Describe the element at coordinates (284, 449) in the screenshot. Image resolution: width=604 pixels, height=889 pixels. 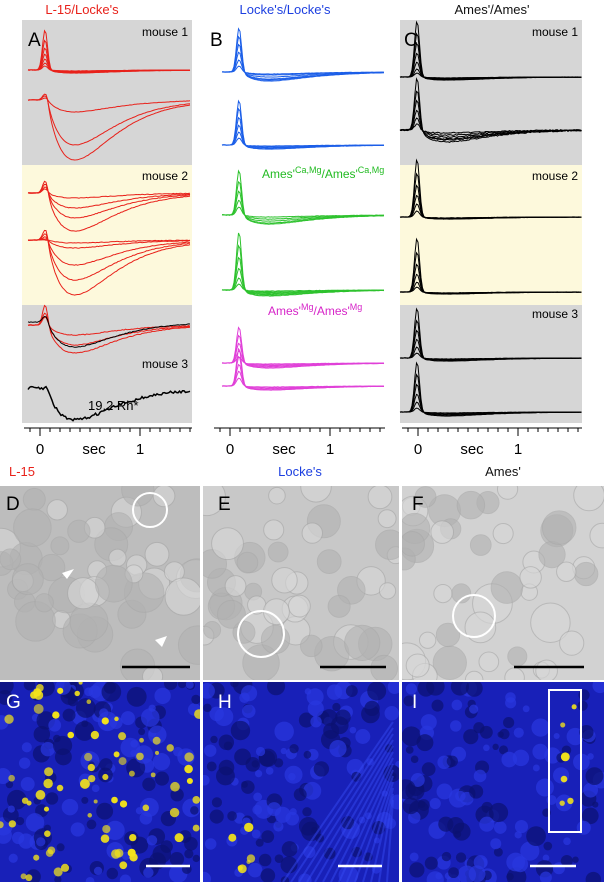
I see `axis-label: sec` at that location.